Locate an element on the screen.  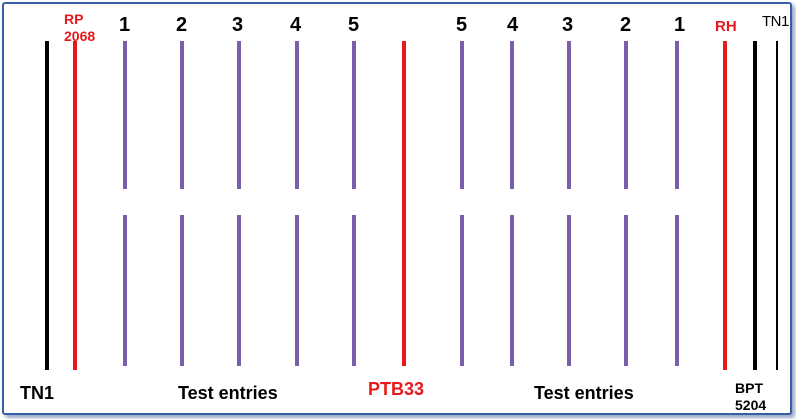
number-label-left-2: 2 is located at coordinates (182, 25).